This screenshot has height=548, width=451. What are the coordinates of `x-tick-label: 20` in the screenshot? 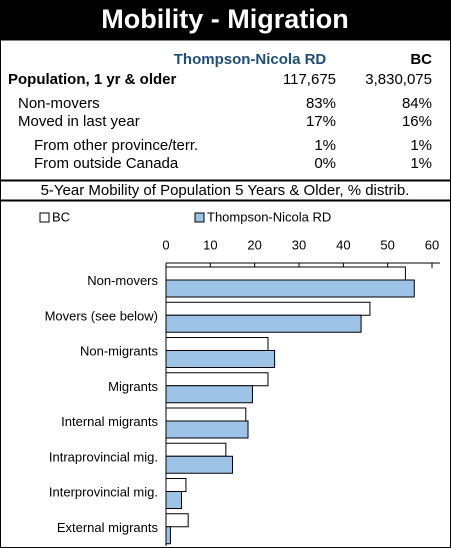 It's located at (254, 244).